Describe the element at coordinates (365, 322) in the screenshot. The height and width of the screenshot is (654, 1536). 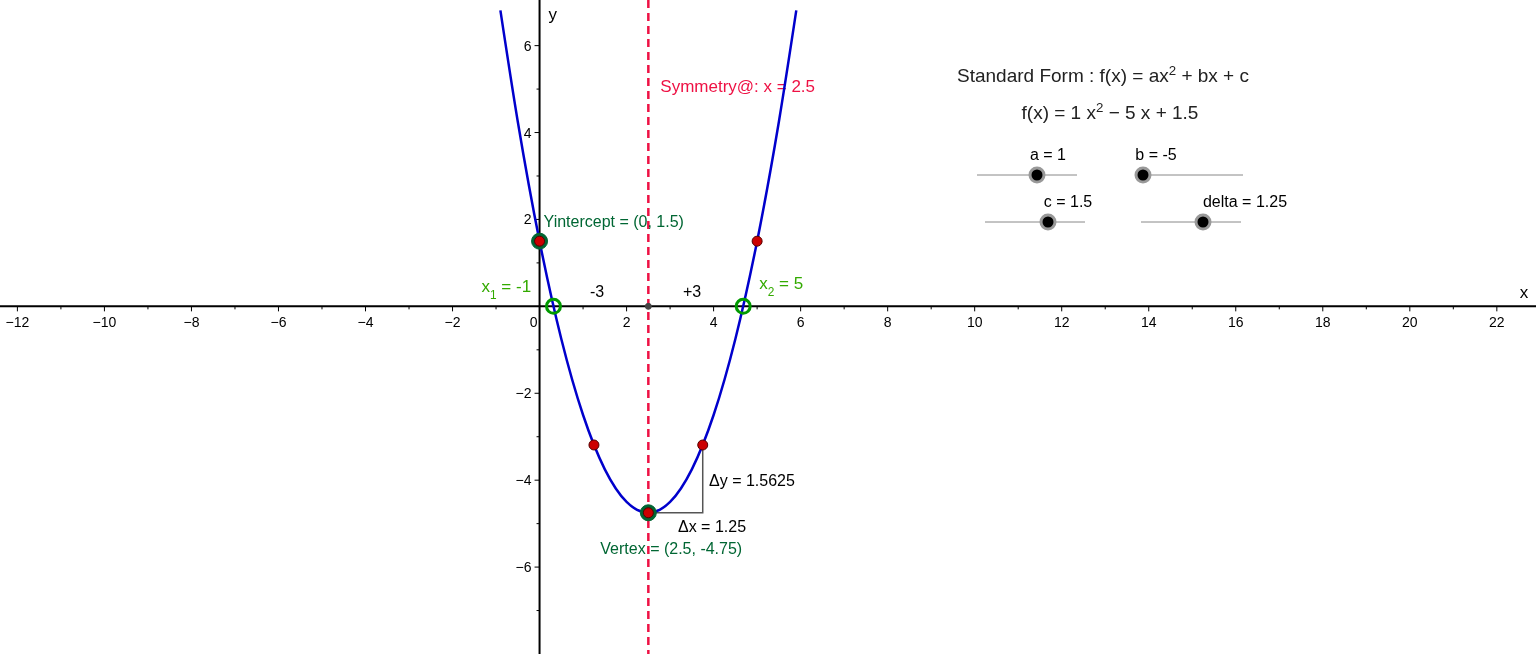
I see `x-tick-label: −4` at that location.